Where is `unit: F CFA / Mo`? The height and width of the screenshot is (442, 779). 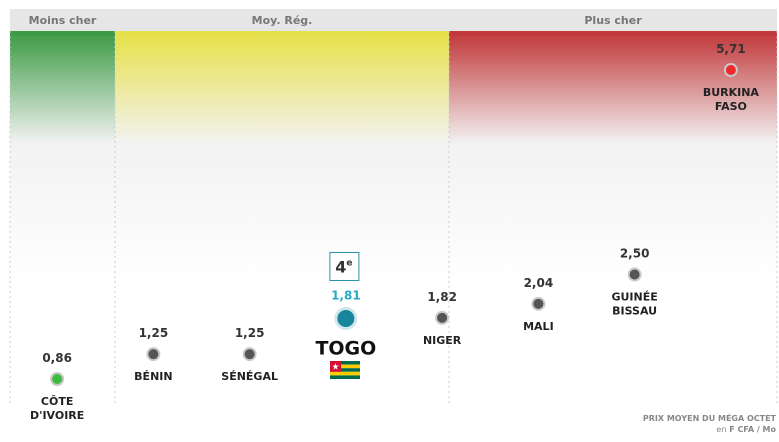
unit: F CFA / Mo is located at coordinates (752, 429).